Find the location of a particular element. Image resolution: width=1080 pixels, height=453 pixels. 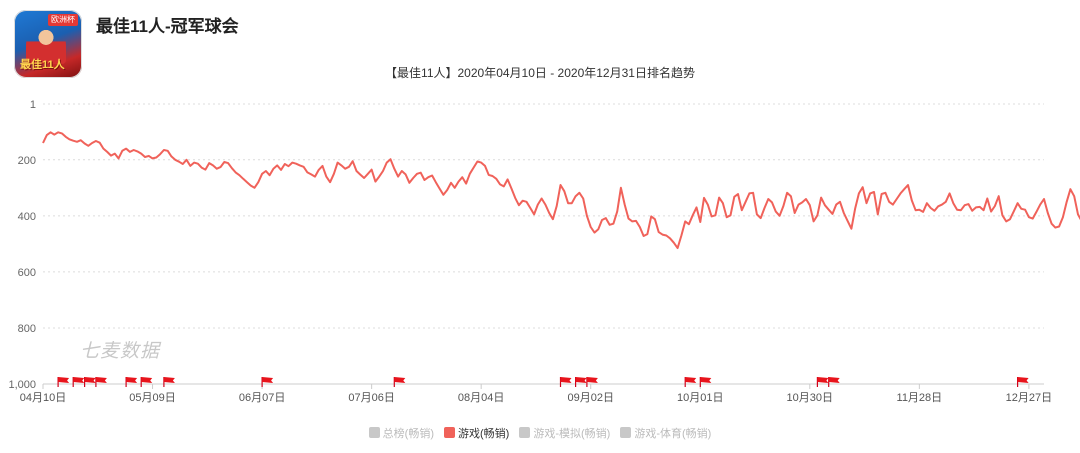

x-tick-label: 11月28日 is located at coordinates (920, 398).